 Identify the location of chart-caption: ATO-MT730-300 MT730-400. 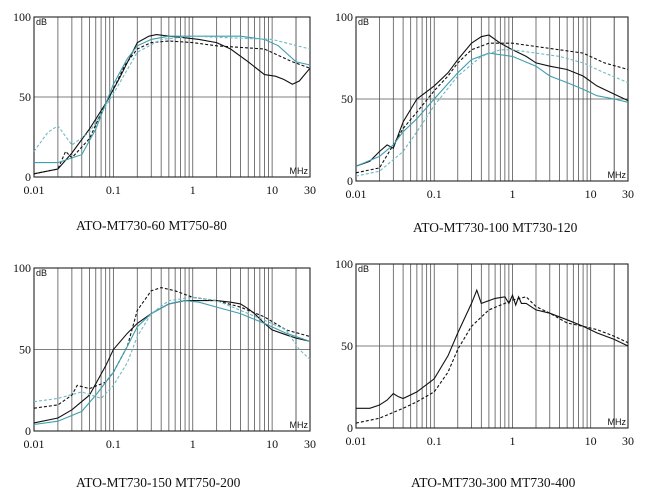
(493, 482).